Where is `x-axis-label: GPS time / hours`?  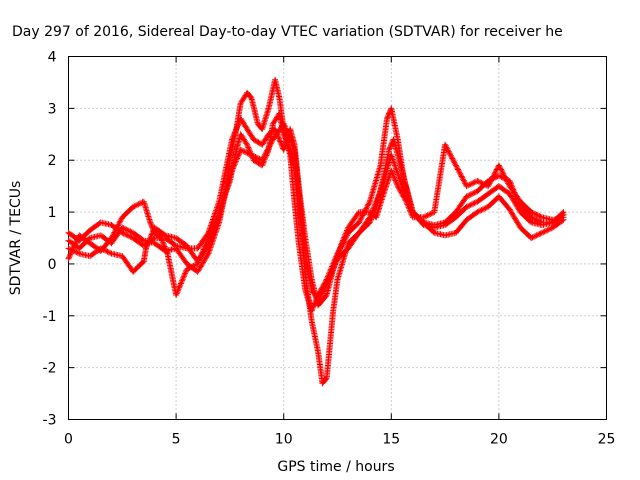
x-axis-label: GPS time / hours is located at coordinates (335, 467).